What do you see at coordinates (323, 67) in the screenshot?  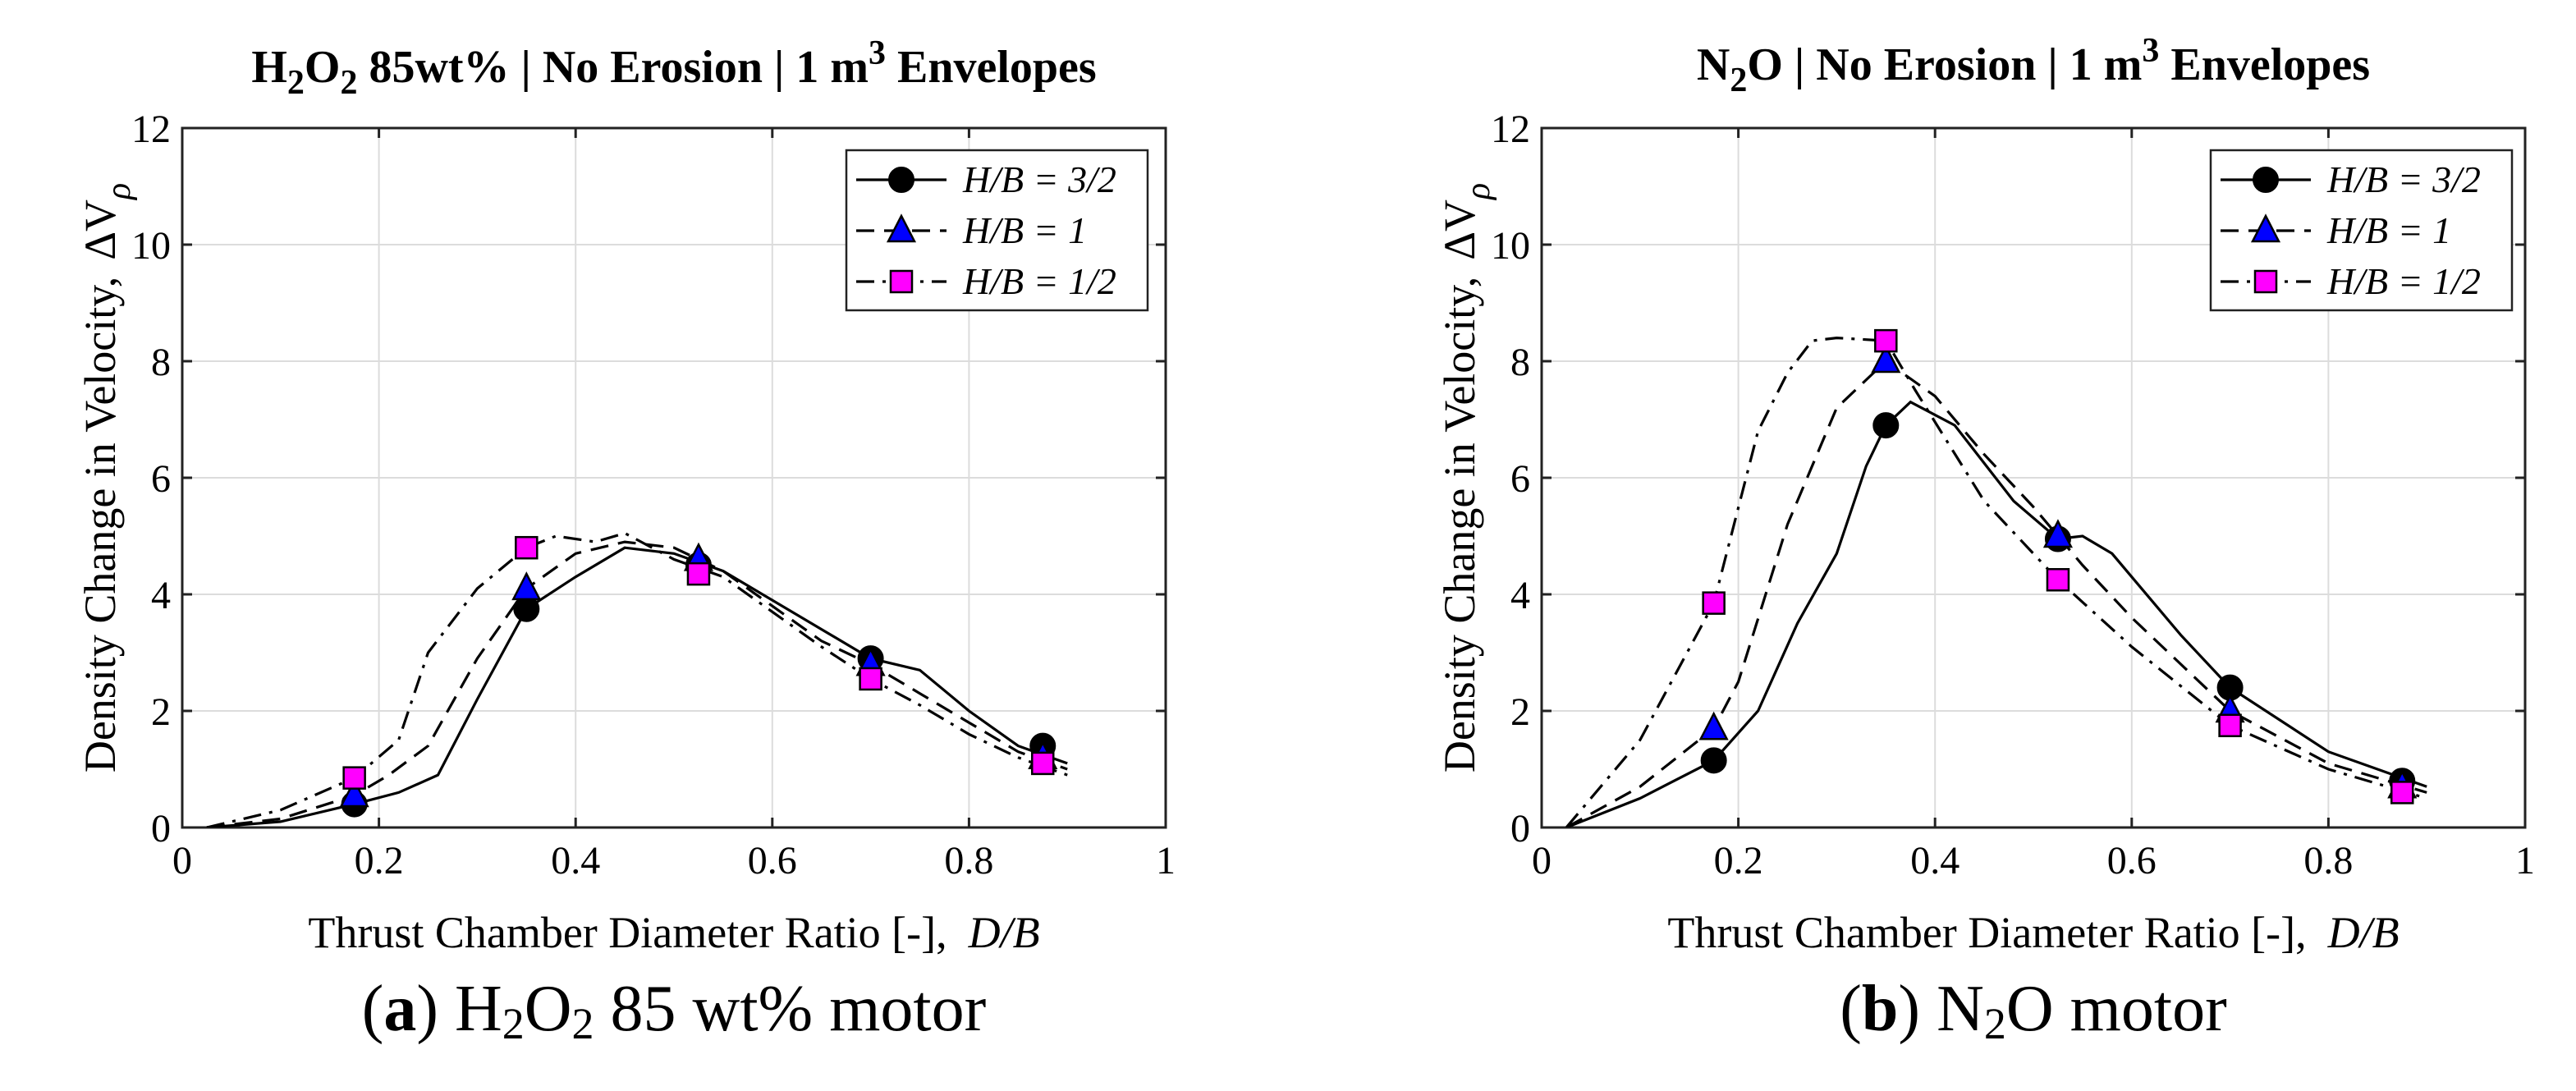 I see `title-part: O` at bounding box center [323, 67].